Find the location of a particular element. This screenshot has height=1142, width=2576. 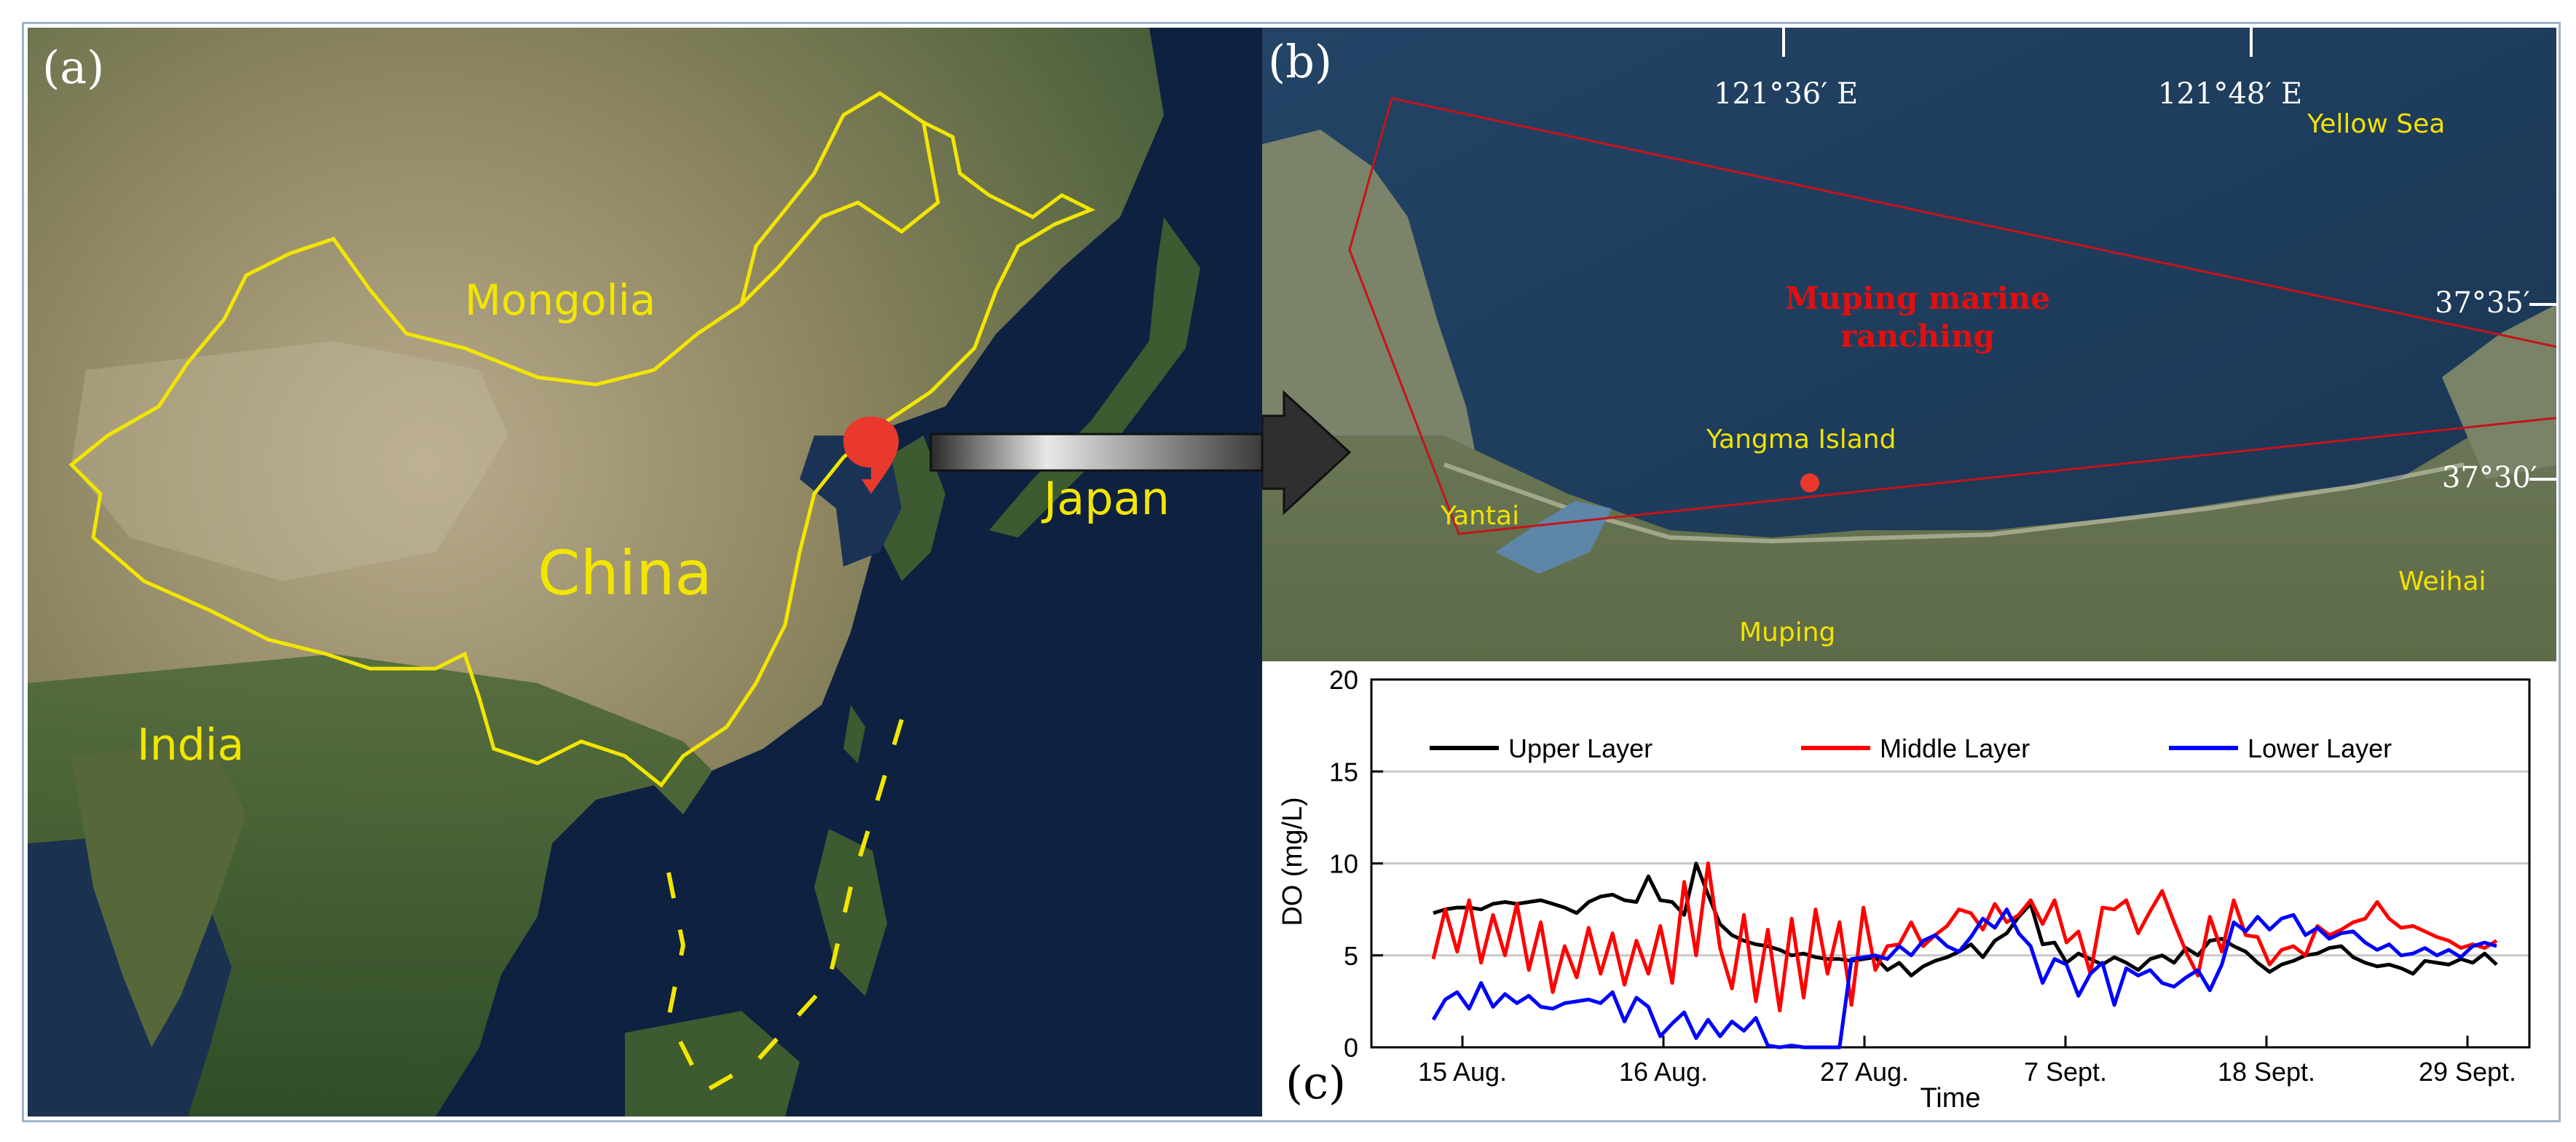

yantai-label: Yantai is located at coordinates (1480, 516).